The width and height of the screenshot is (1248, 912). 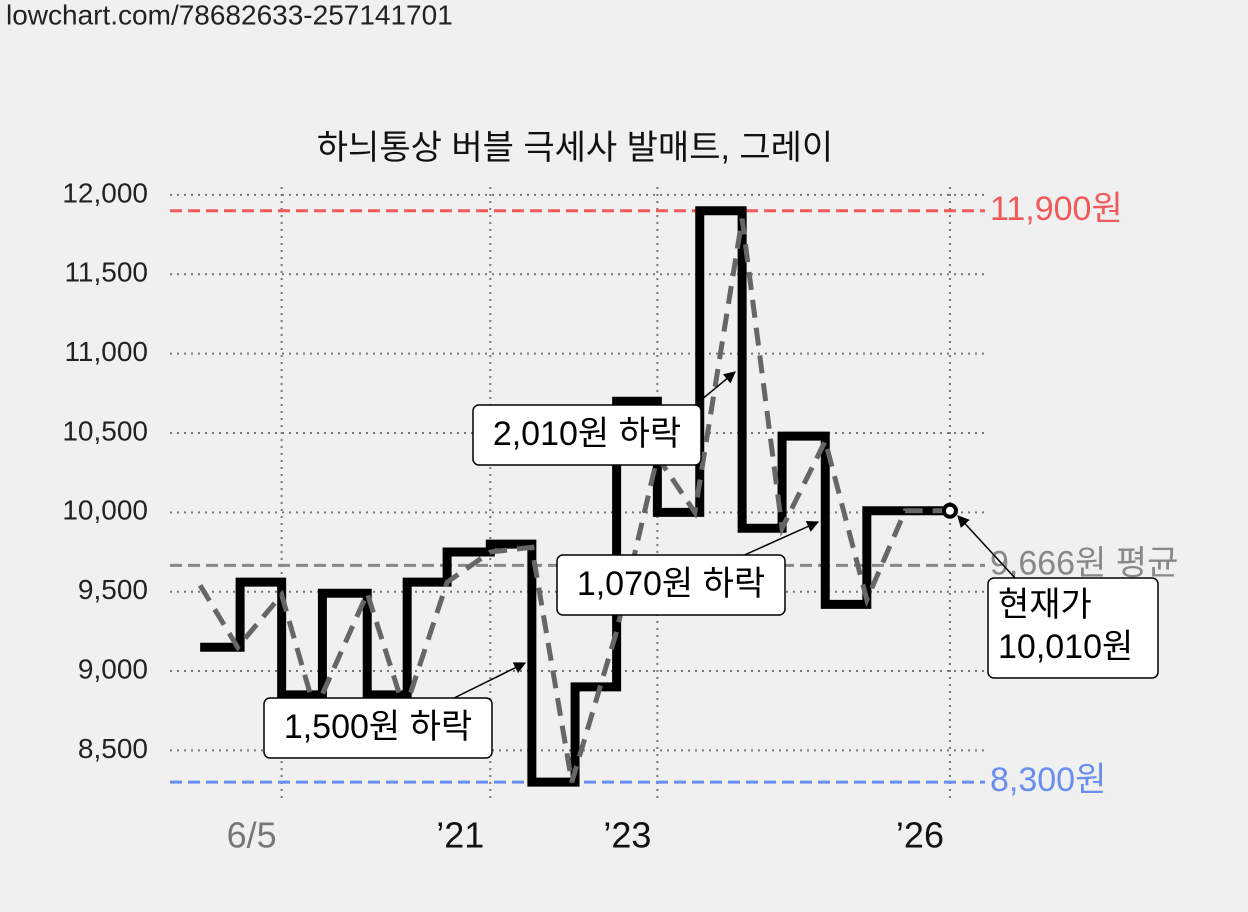 I want to click on y-tick-label: 11,500, so click(x=106, y=272).